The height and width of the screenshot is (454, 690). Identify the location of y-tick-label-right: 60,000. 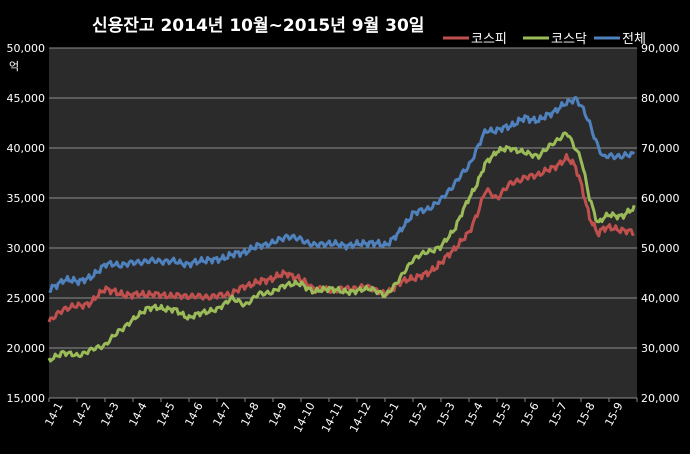
(660, 198).